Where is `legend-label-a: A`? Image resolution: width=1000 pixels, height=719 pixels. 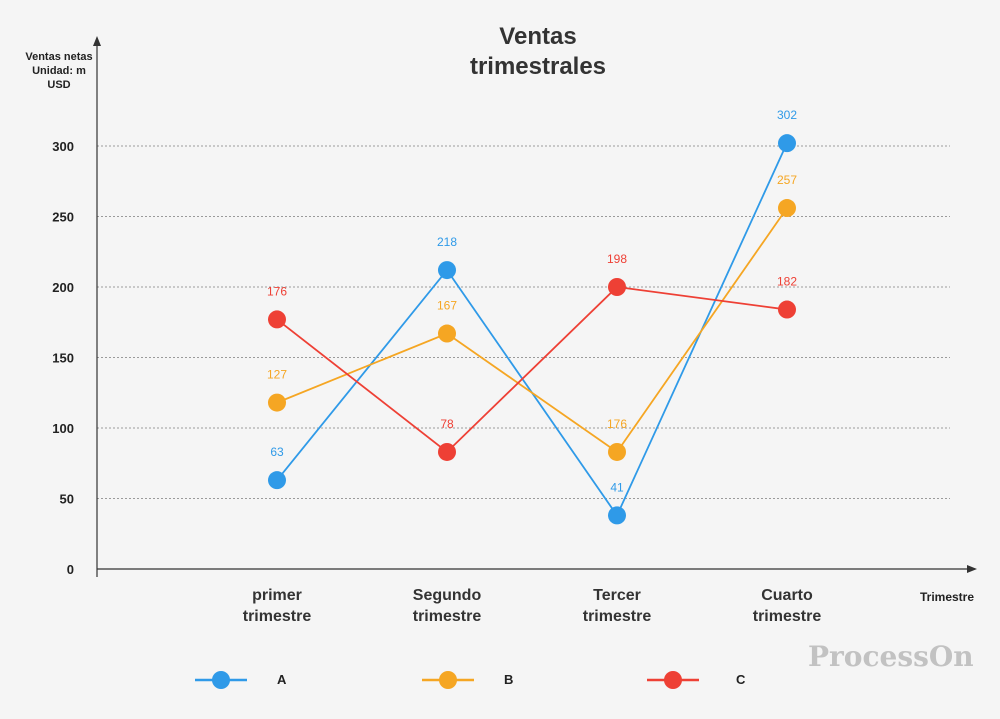
legend-label-a: A is located at coordinates (282, 679).